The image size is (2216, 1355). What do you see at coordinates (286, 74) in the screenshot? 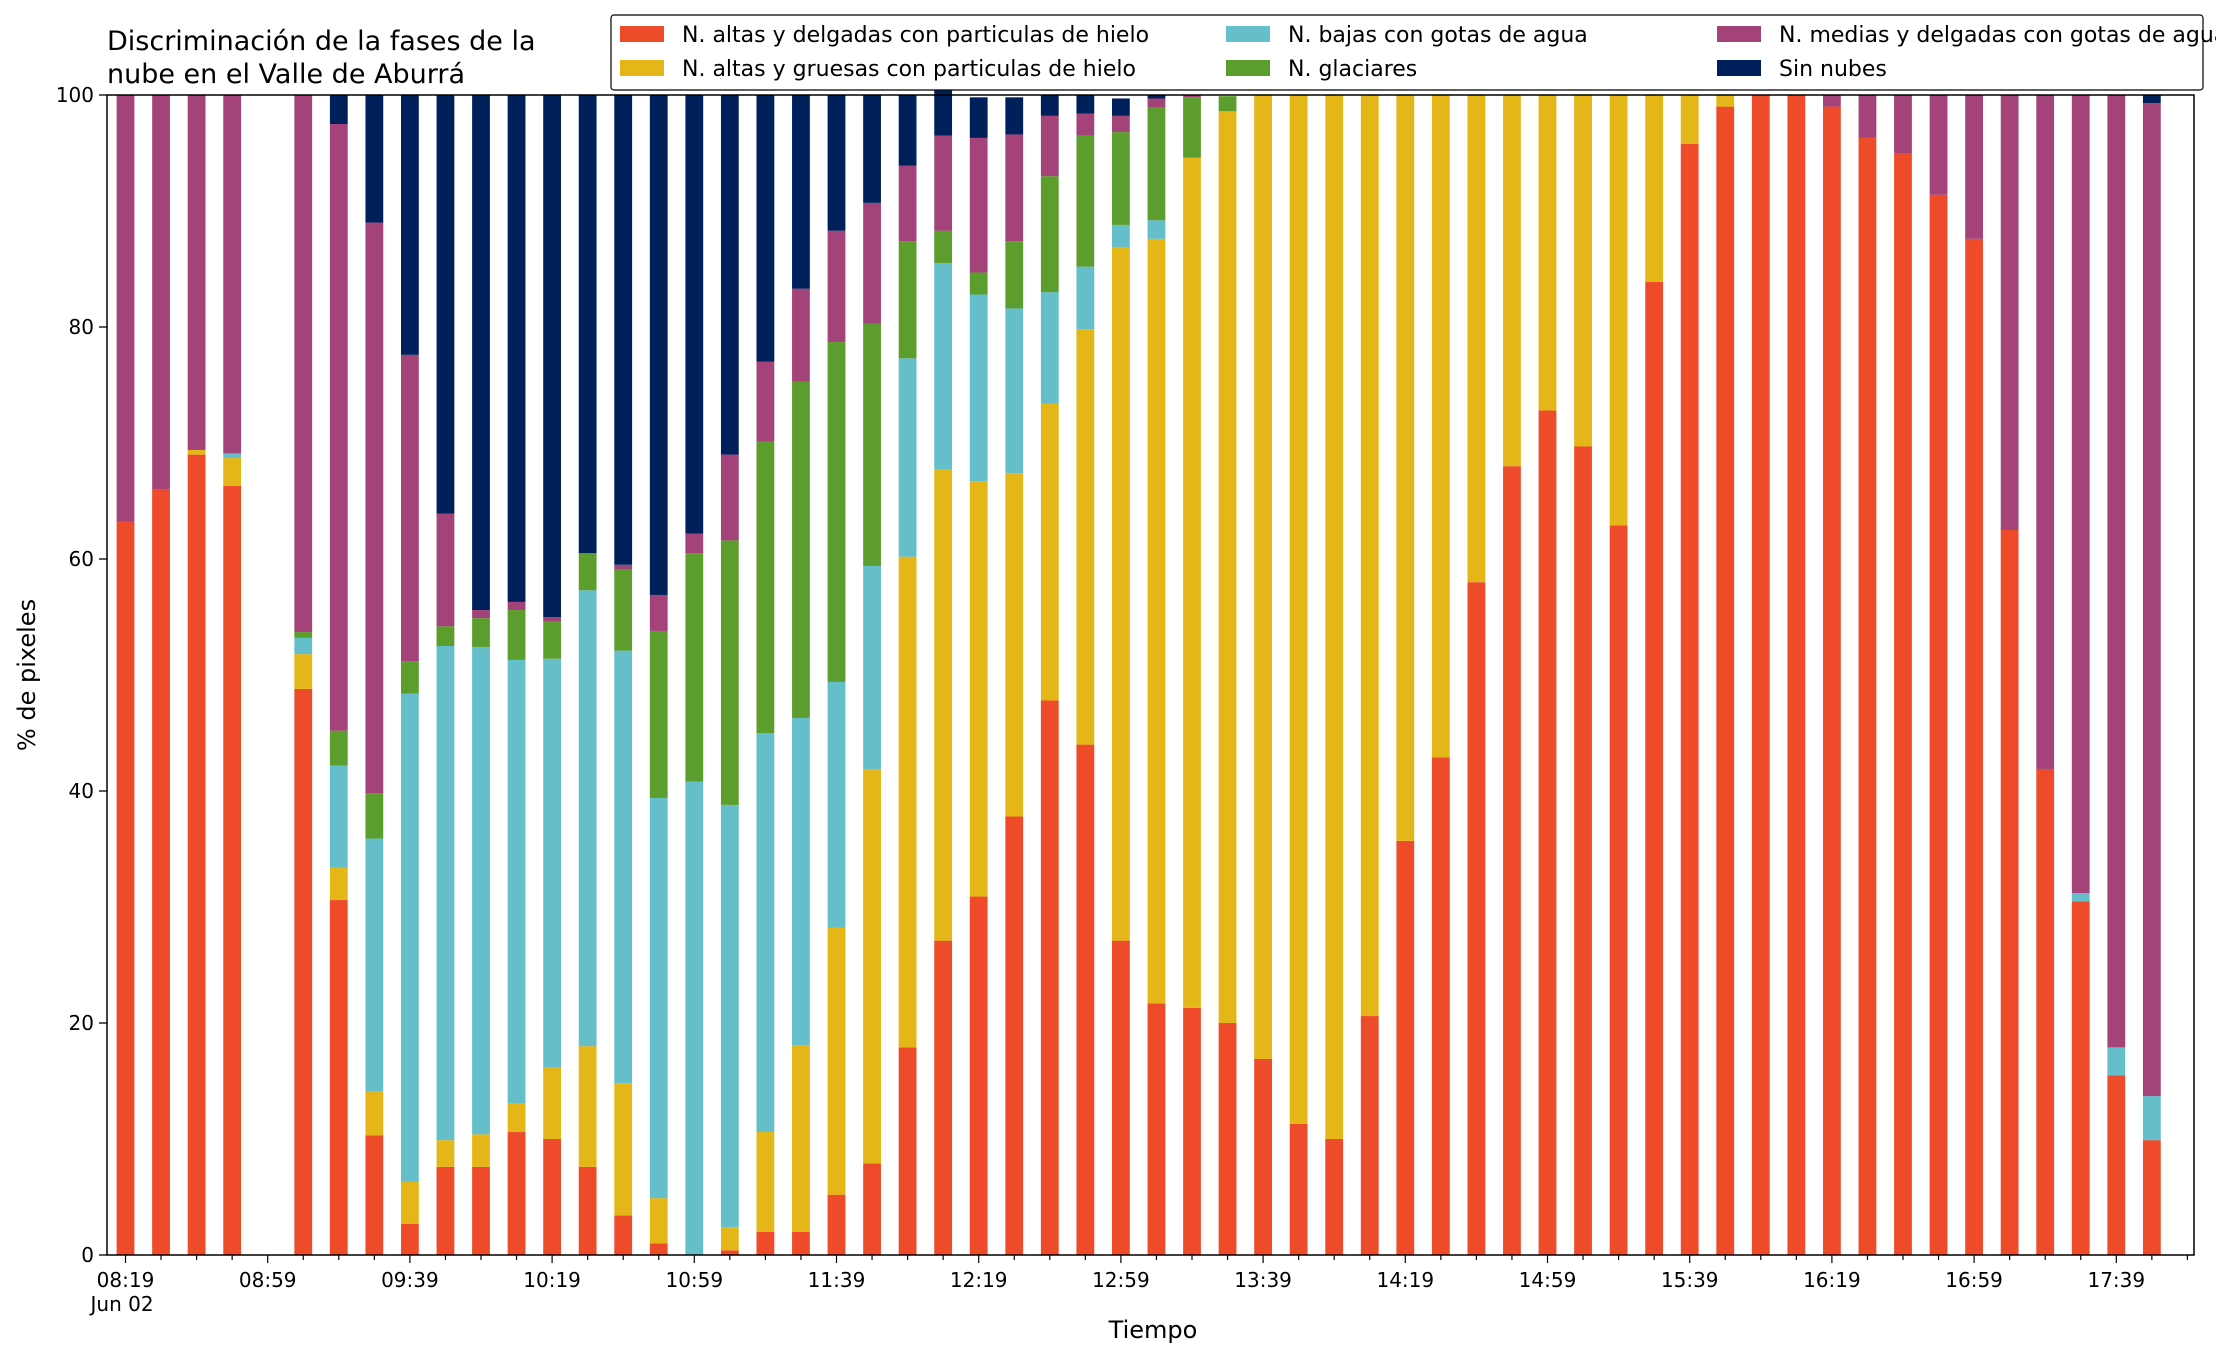
I see `chart-title-line-2: nube en el Valle de Aburrá` at bounding box center [286, 74].